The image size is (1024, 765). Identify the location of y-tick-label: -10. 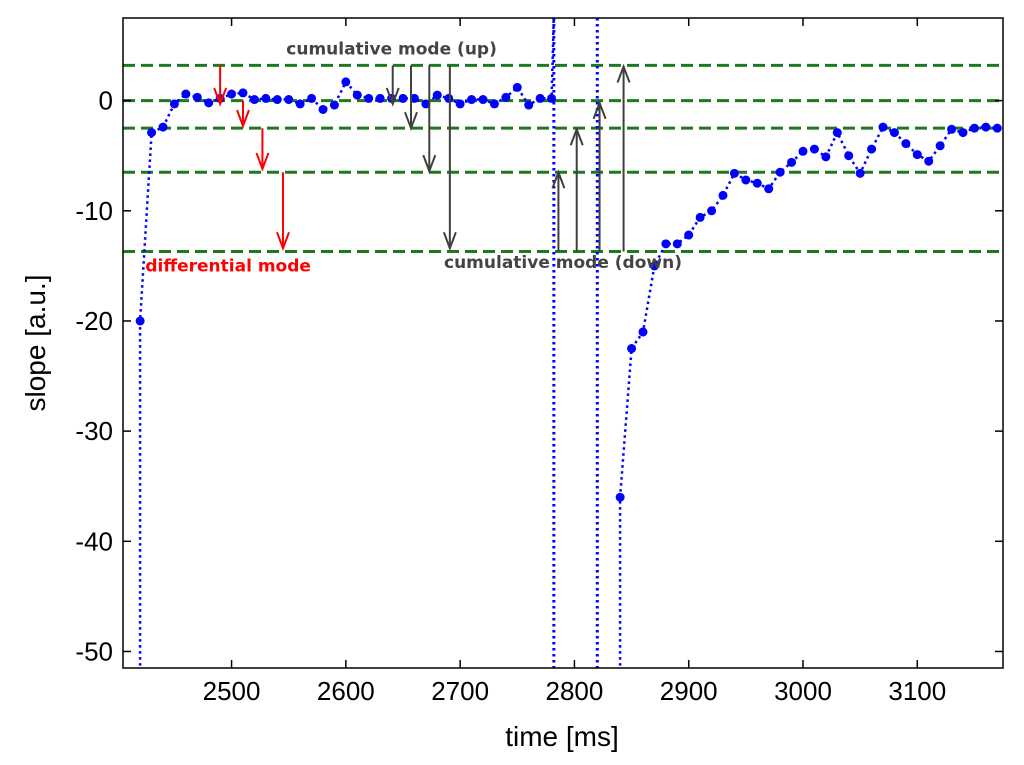
(94, 211).